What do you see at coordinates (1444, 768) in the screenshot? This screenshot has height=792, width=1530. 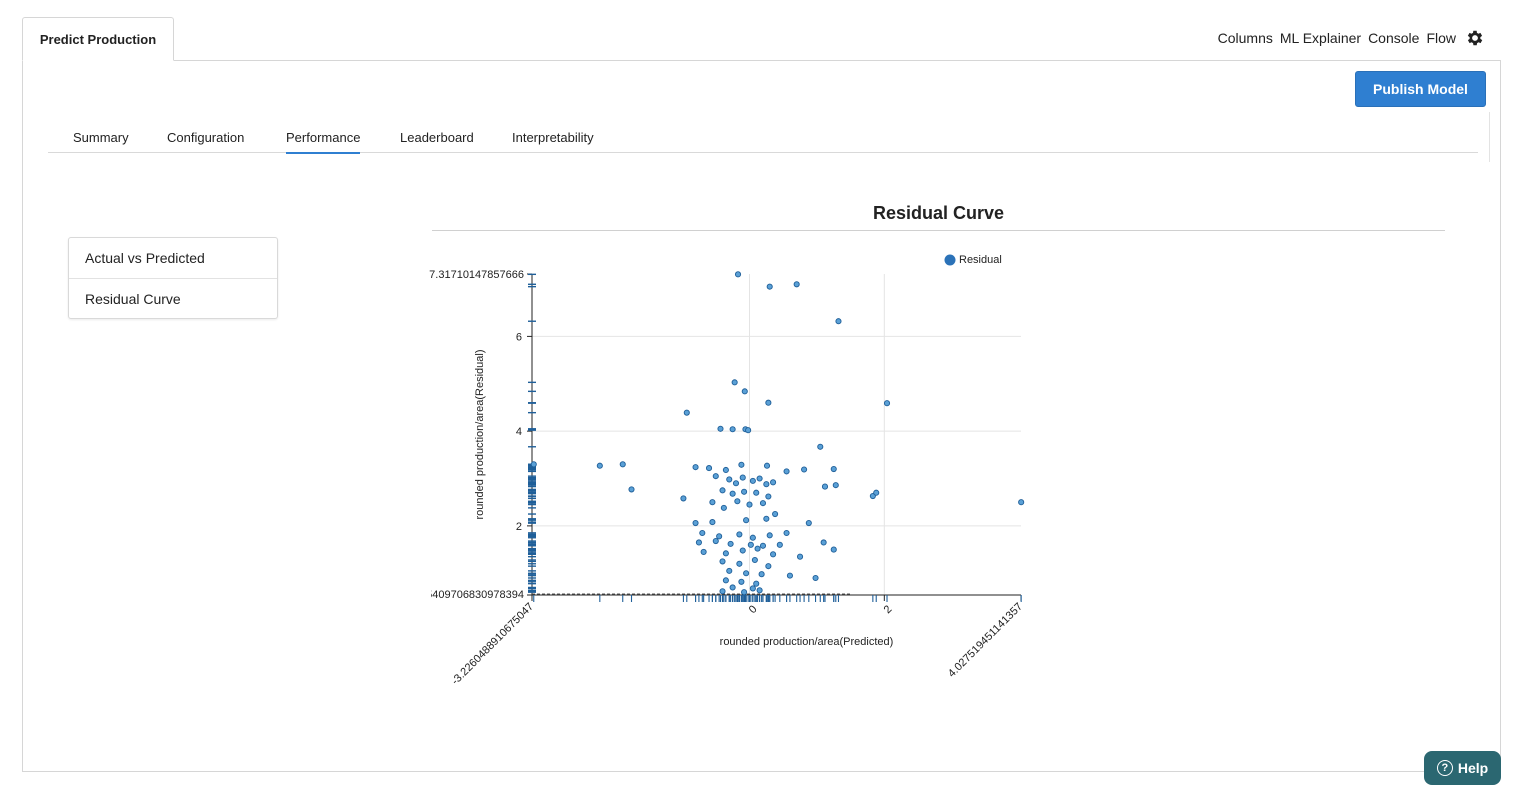 I see `question-circle-icon: ?` at bounding box center [1444, 768].